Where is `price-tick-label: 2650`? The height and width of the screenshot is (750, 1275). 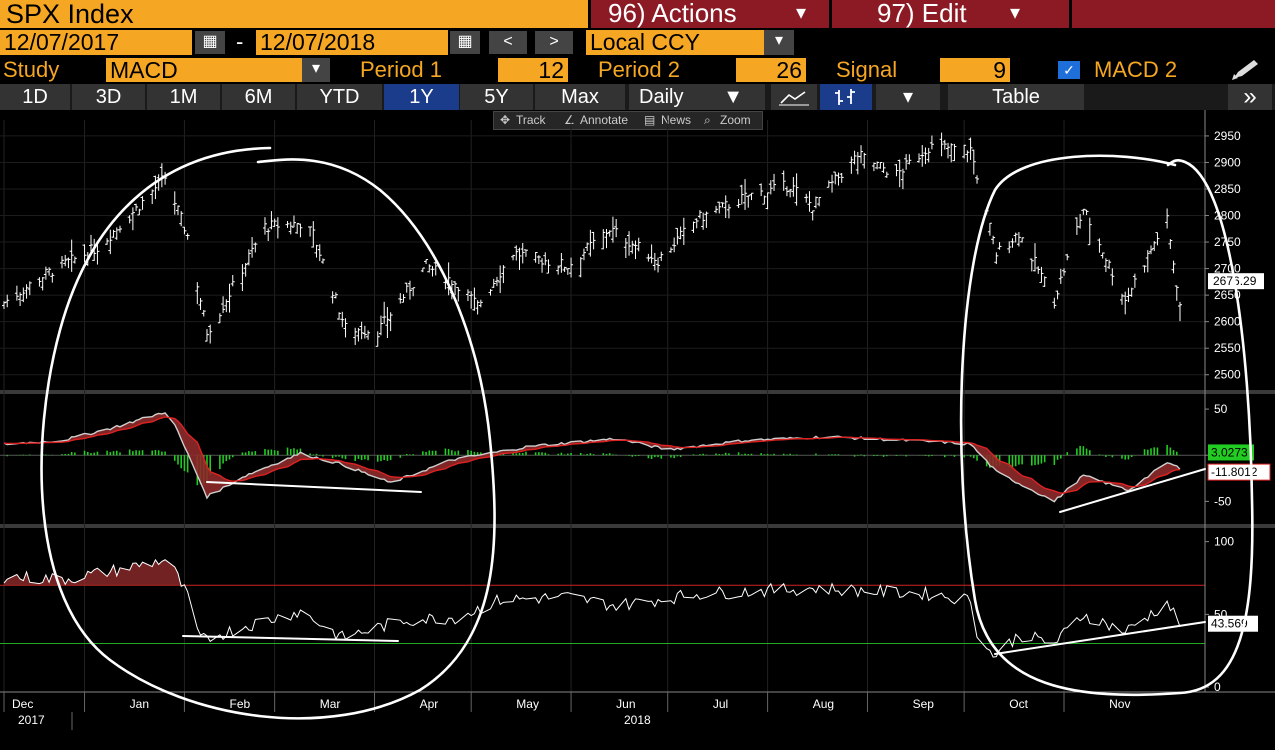
price-tick-label: 2650 is located at coordinates (1227, 295).